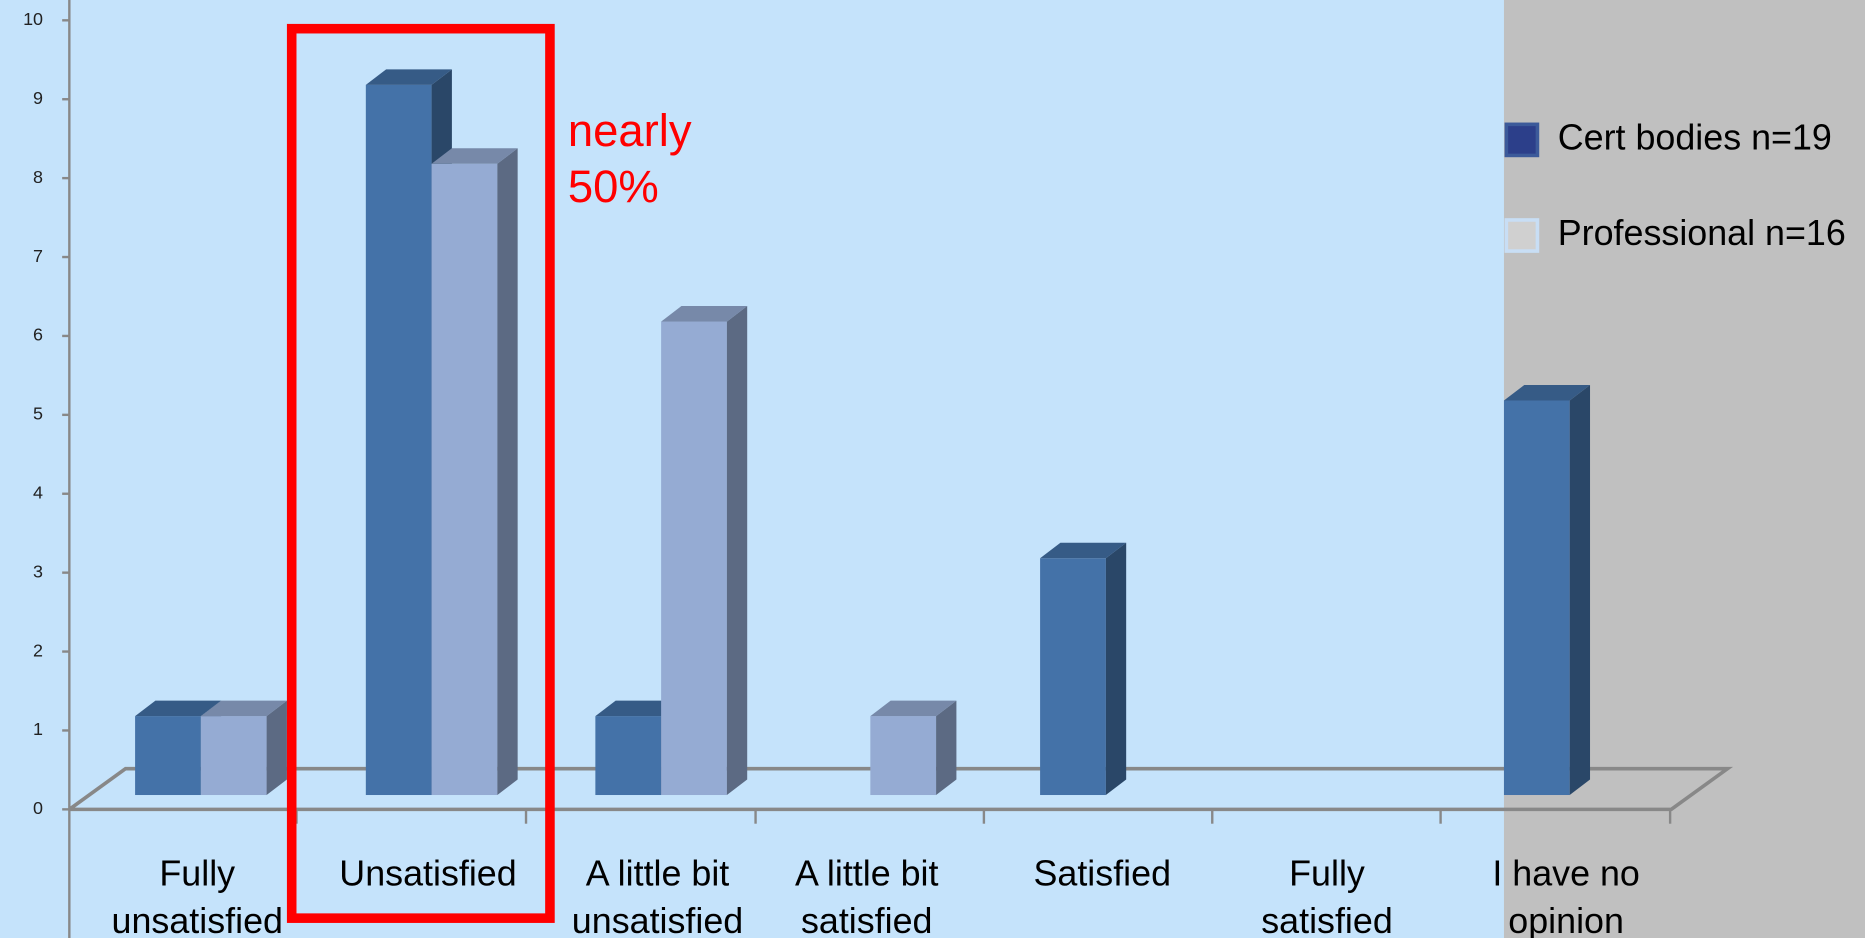  What do you see at coordinates (1702, 233) in the screenshot?
I see `legend-label: Professional n=16` at bounding box center [1702, 233].